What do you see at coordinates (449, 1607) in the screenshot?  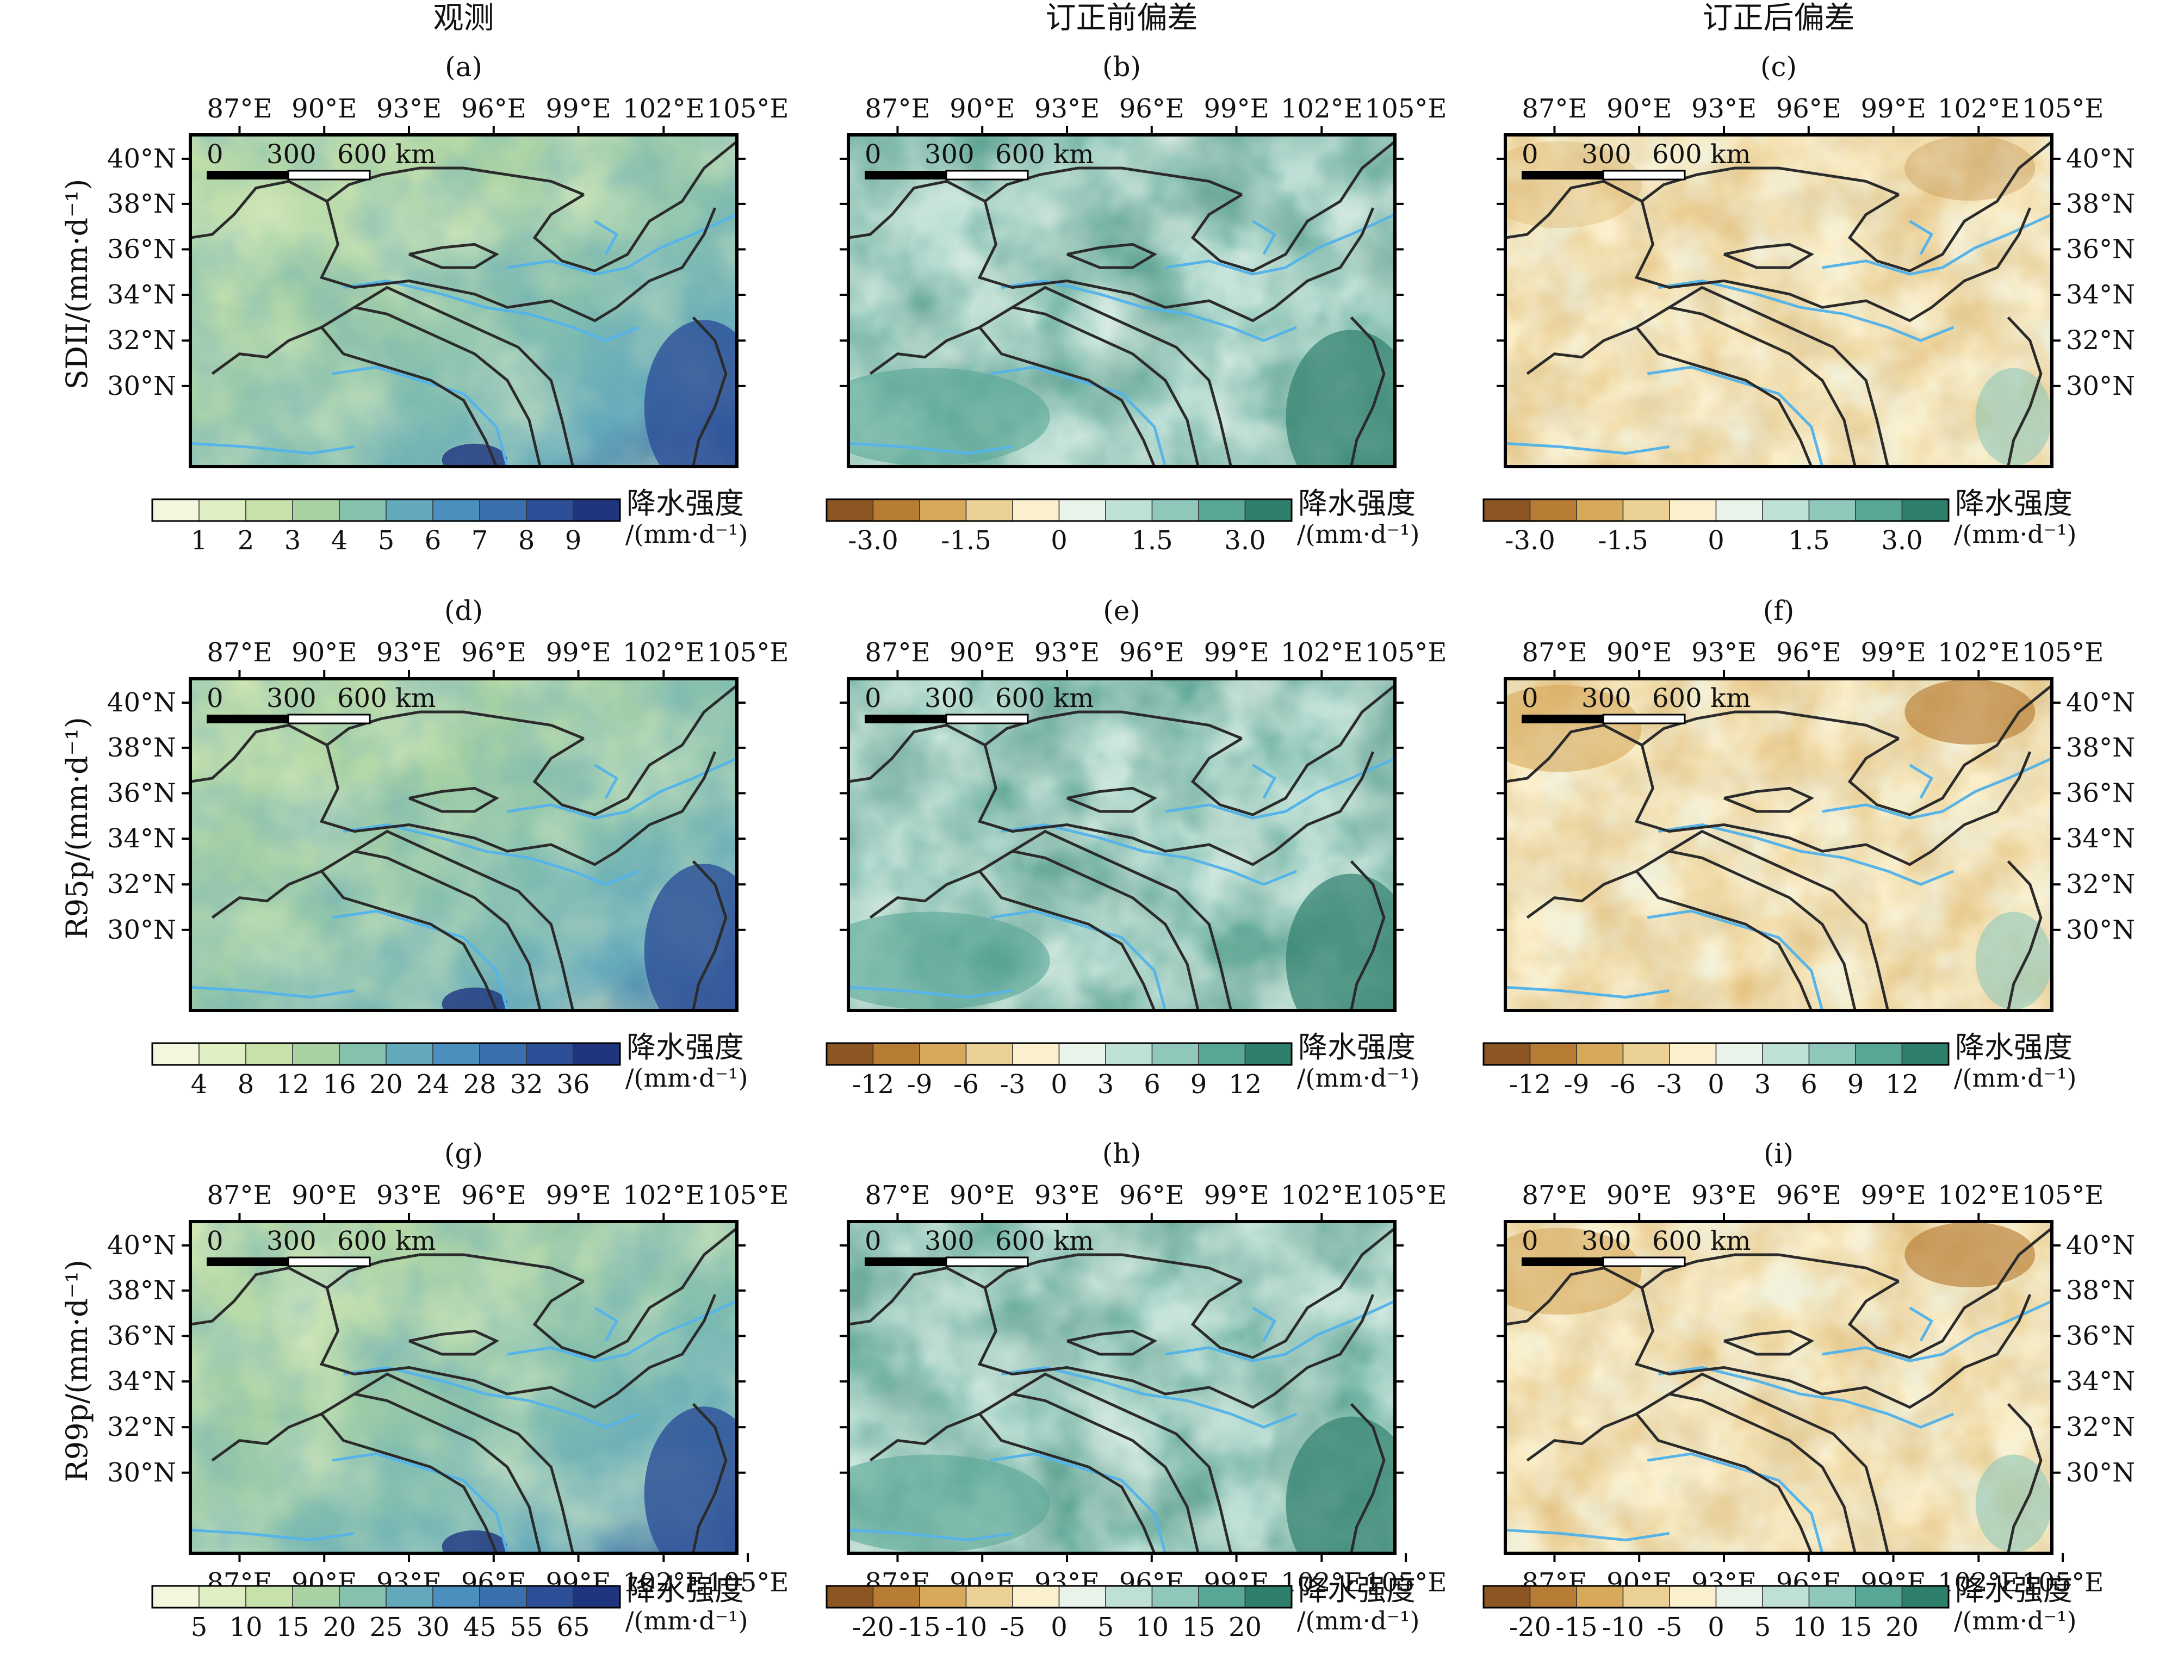 I see `colorbar: 5 10 15 20 25 30 45 55 65 降水强度/(mm·d⁻¹)` at bounding box center [449, 1607].